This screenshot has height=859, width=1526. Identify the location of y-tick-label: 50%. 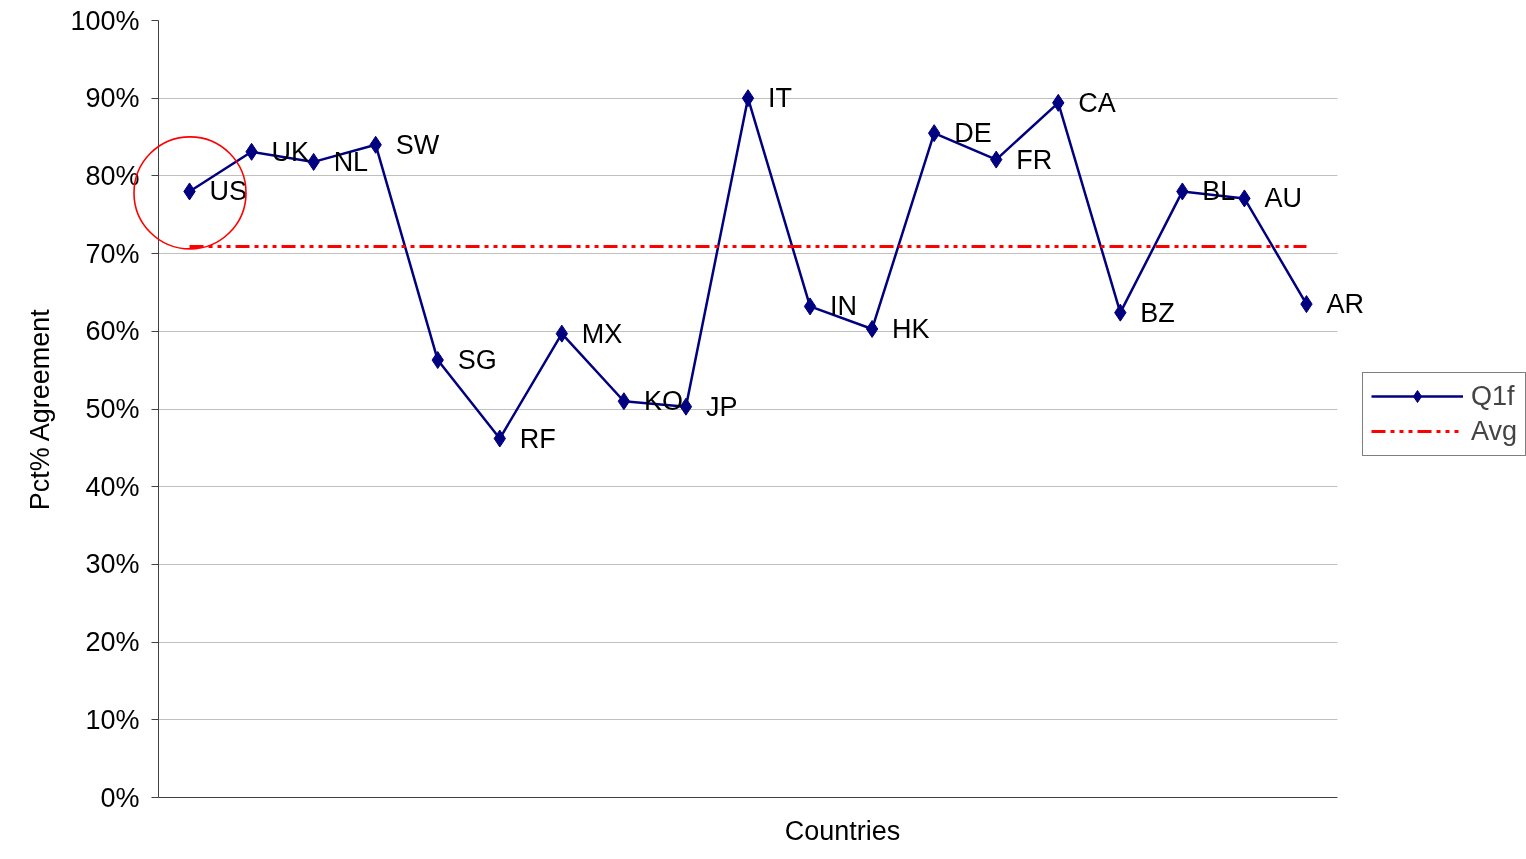
(112, 409).